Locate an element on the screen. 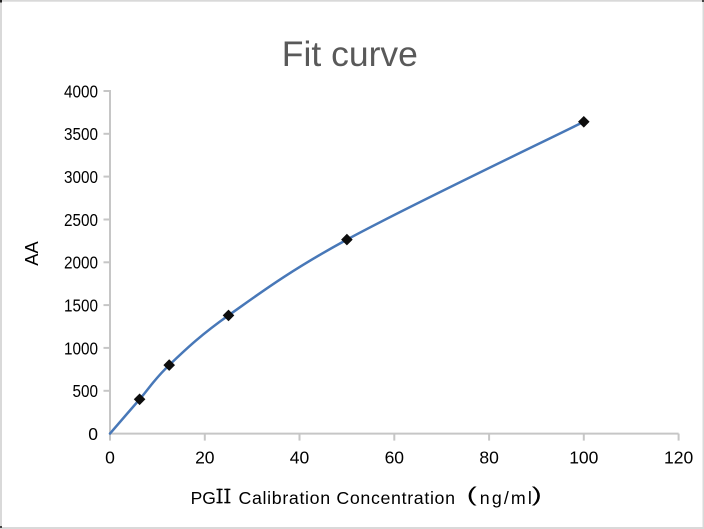 The width and height of the screenshot is (704, 529). svg-text: Fit curve is located at coordinates (350, 54).